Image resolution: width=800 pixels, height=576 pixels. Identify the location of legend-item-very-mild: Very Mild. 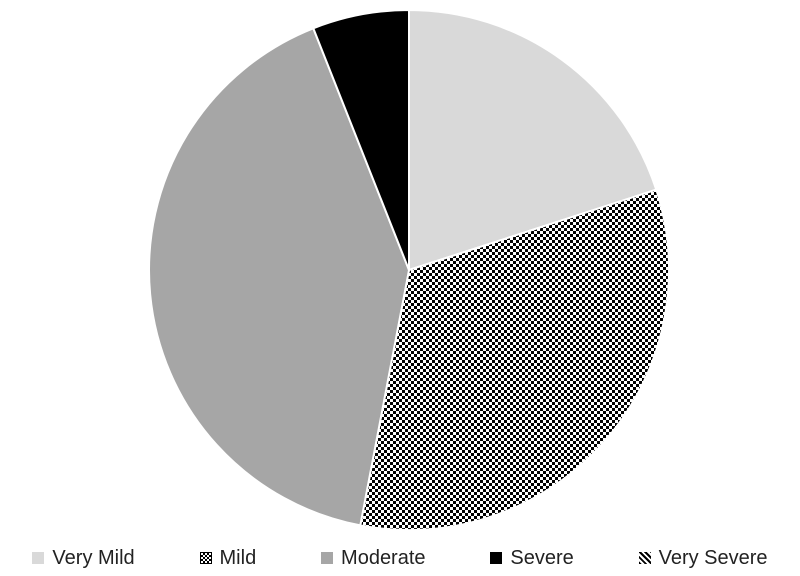
(83, 558).